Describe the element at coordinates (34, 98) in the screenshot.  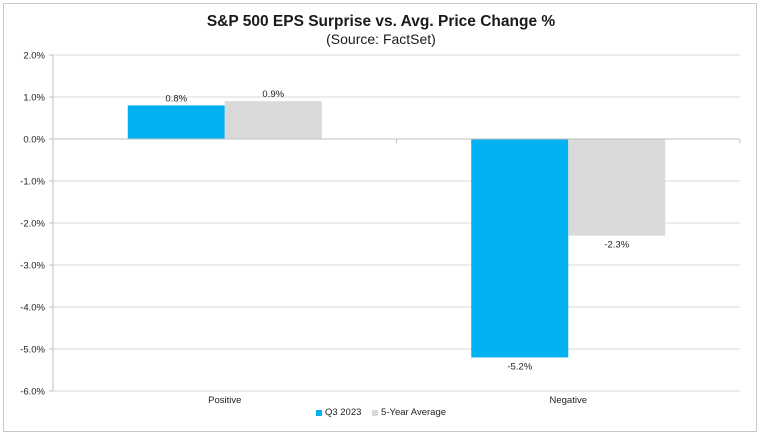
I see `y-tick-label: 1.0%` at that location.